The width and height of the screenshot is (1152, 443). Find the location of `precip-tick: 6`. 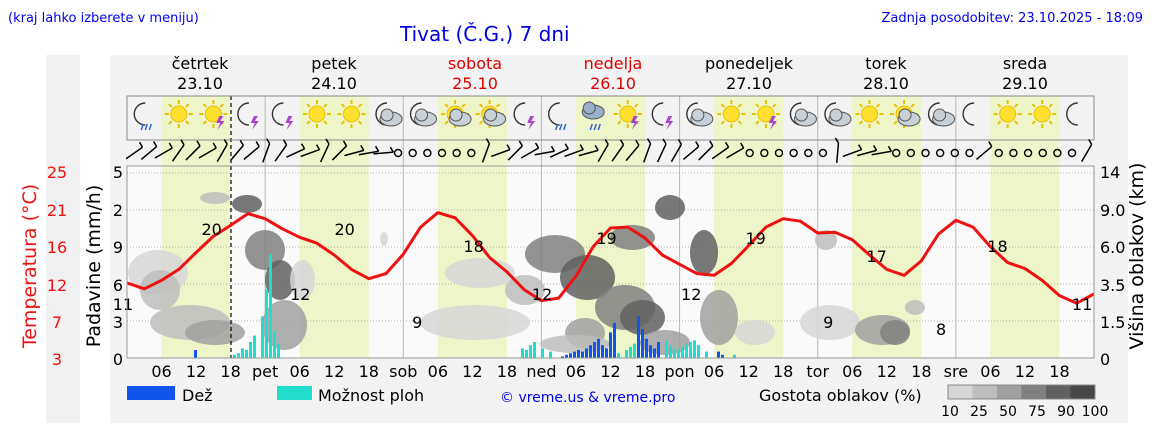

precip-tick: 6 is located at coordinates (118, 285).